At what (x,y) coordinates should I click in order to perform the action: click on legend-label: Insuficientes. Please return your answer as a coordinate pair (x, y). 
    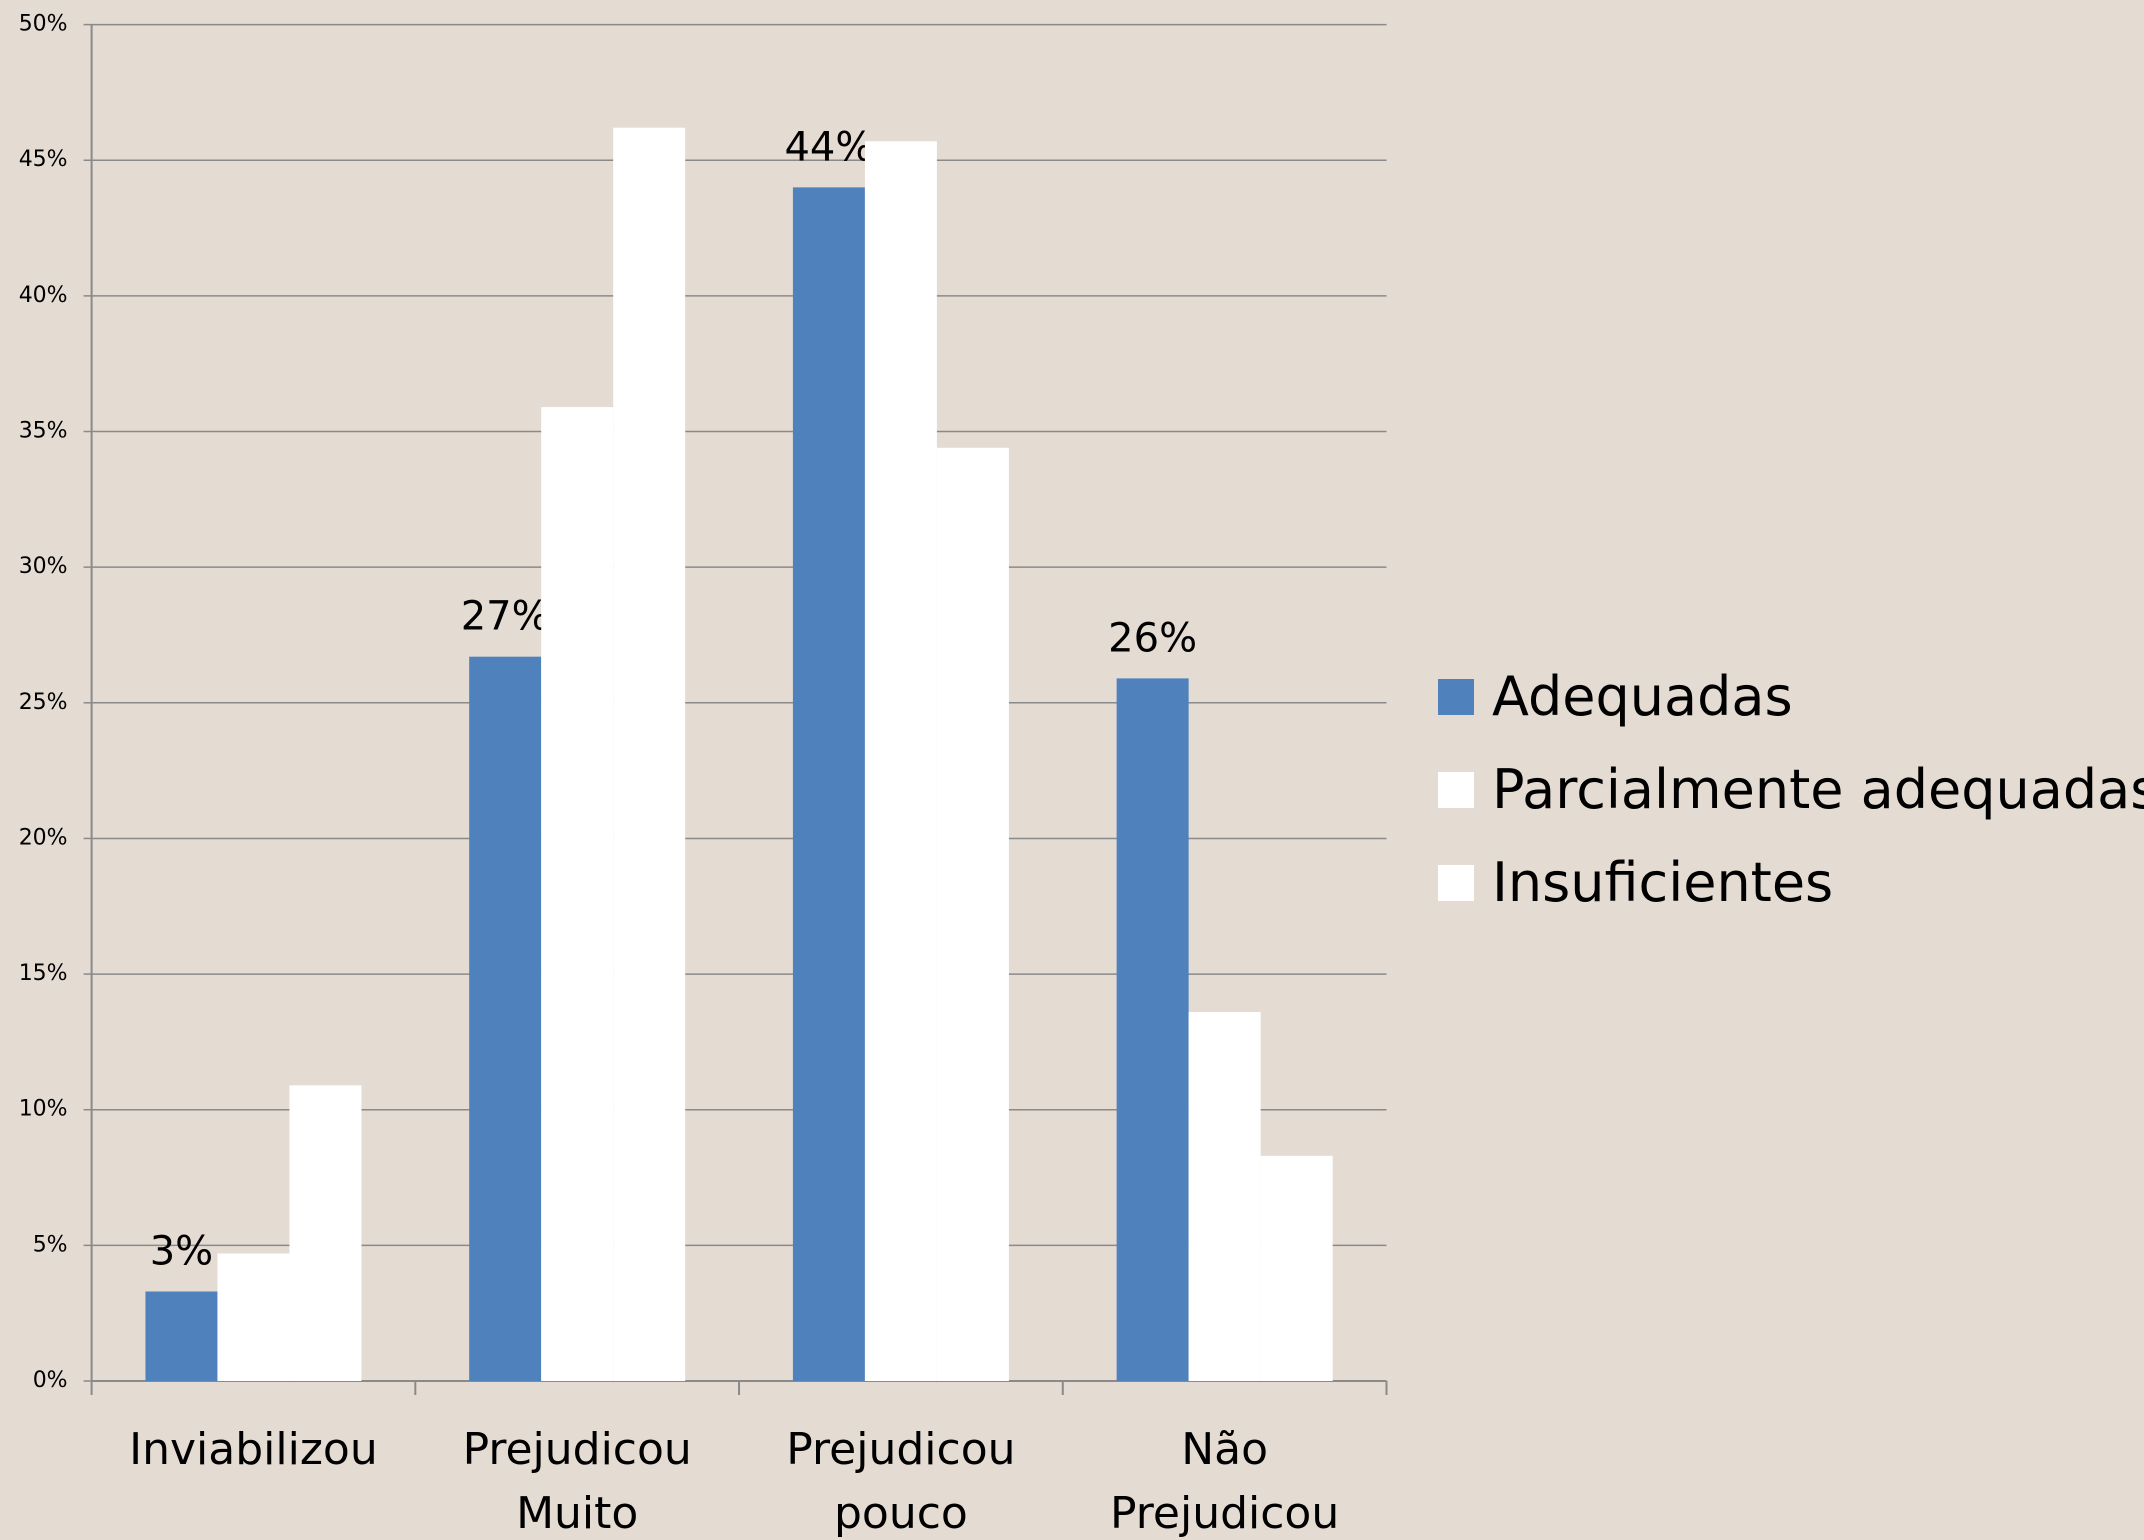
    Looking at the image, I should click on (1663, 882).